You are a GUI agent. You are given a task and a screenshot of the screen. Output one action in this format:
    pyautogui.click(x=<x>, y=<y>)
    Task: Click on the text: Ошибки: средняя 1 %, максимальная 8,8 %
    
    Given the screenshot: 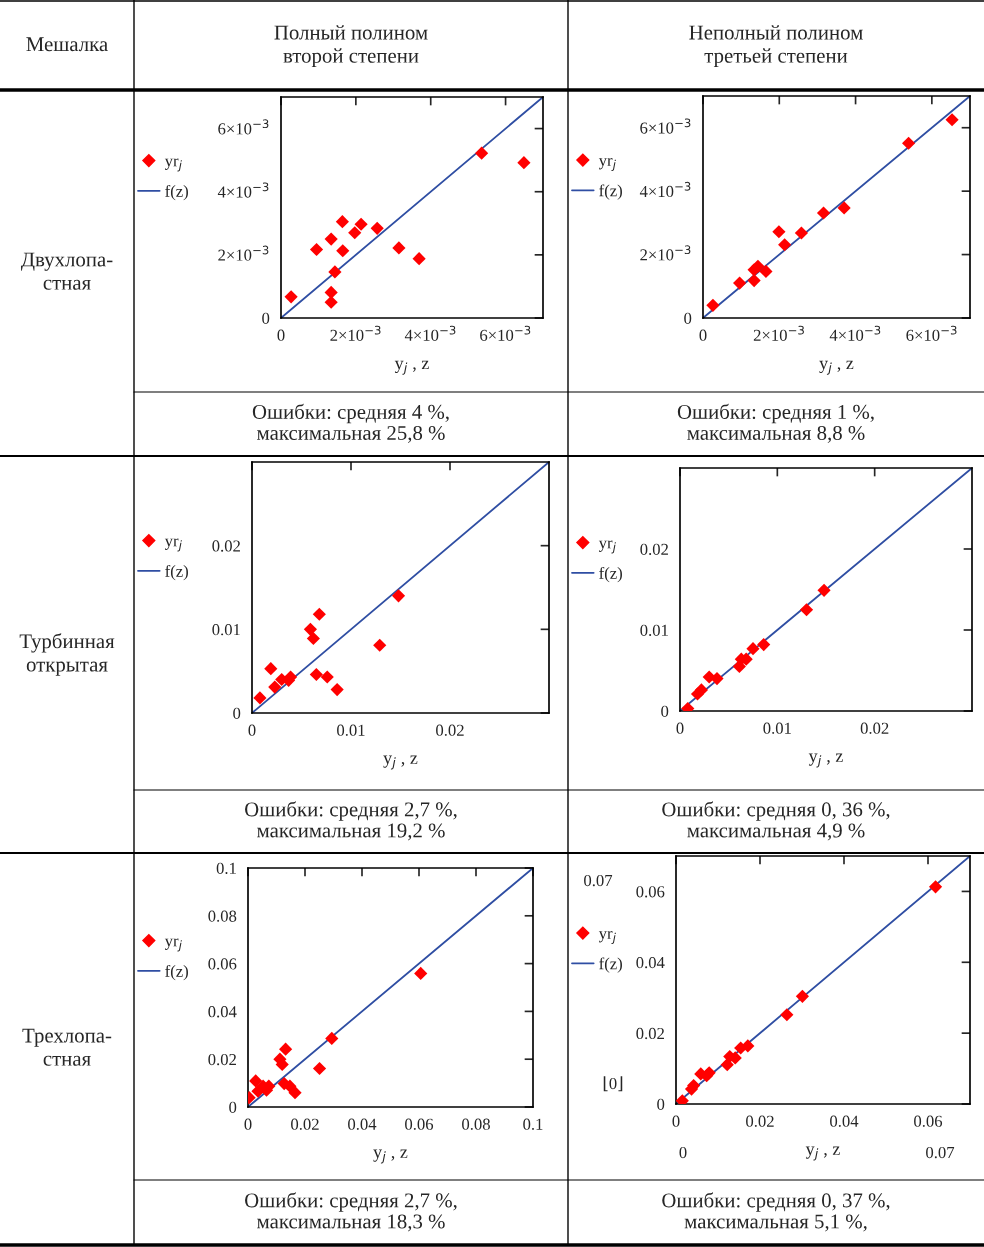 What is the action you would take?
    pyautogui.click(x=775, y=423)
    